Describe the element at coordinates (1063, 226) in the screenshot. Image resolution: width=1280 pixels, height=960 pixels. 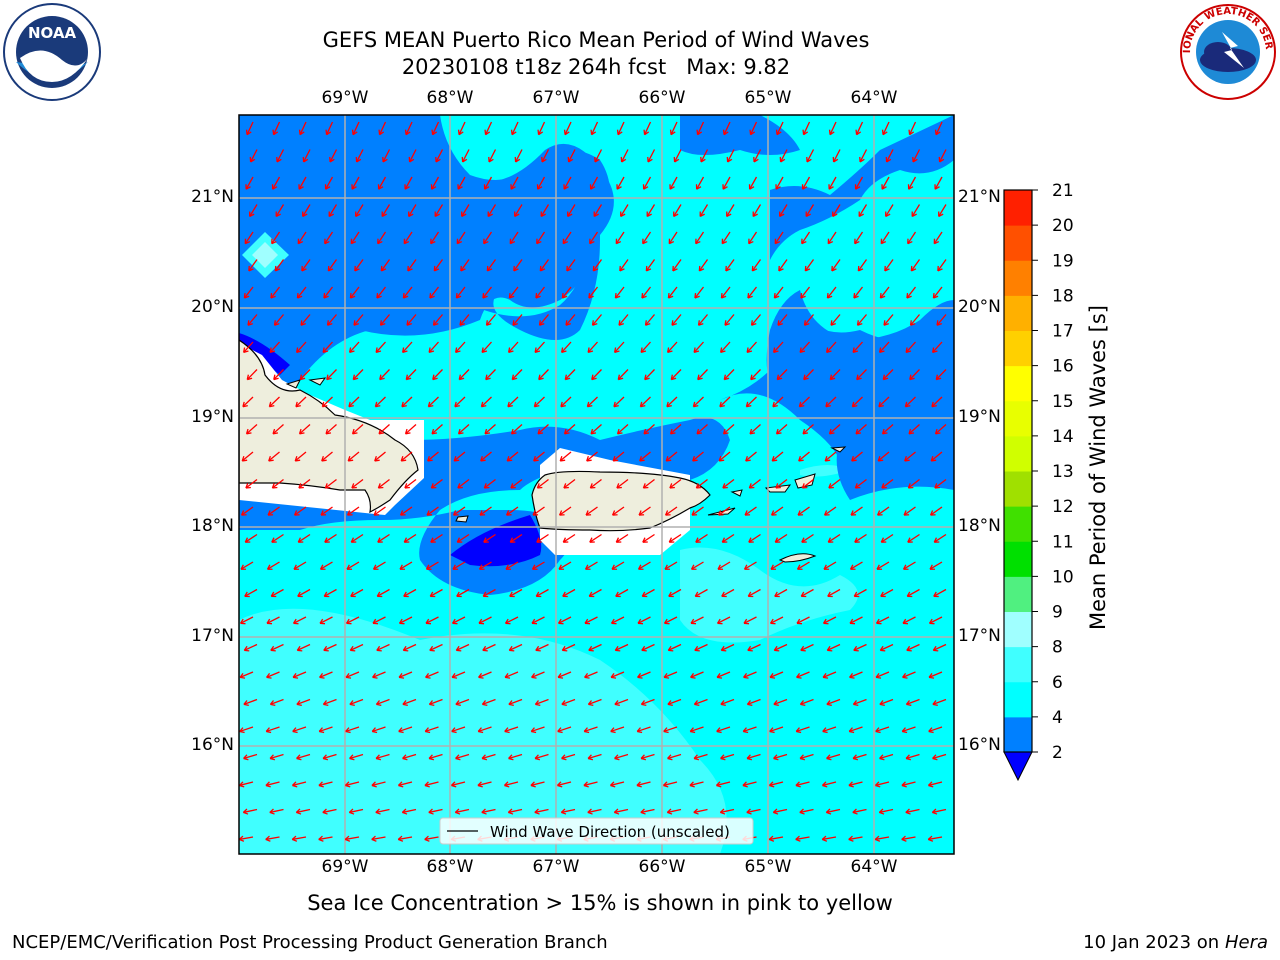
I see `colorbar-tick-label: 20` at that location.